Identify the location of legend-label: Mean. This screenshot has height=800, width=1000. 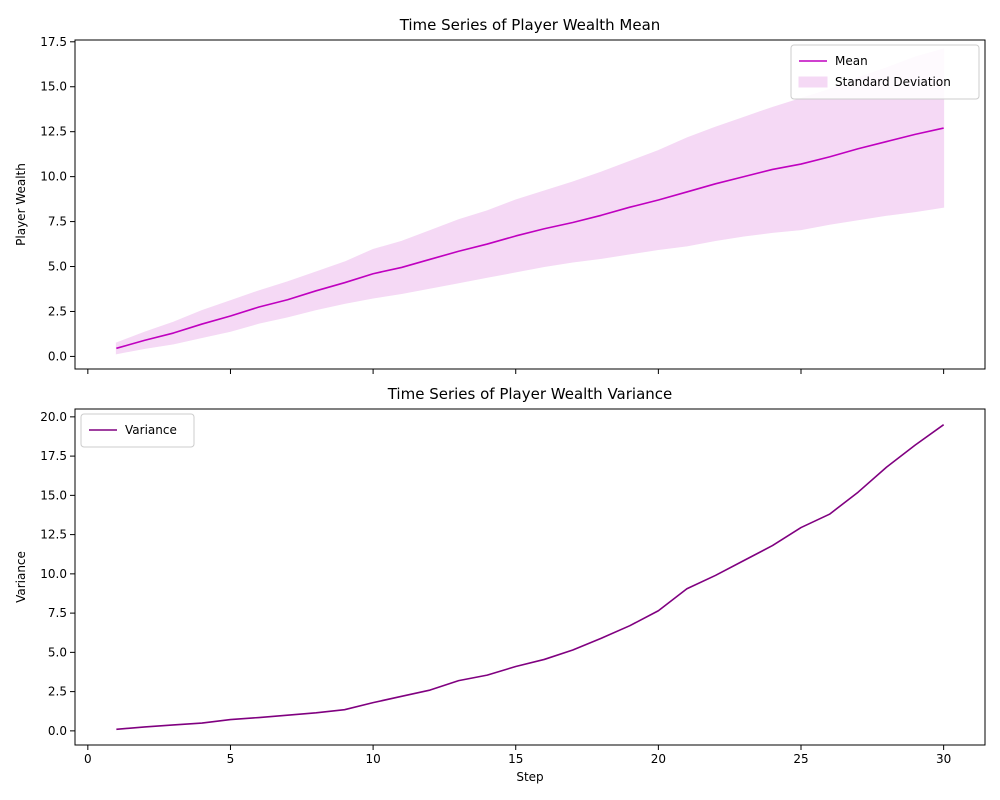
(851, 61).